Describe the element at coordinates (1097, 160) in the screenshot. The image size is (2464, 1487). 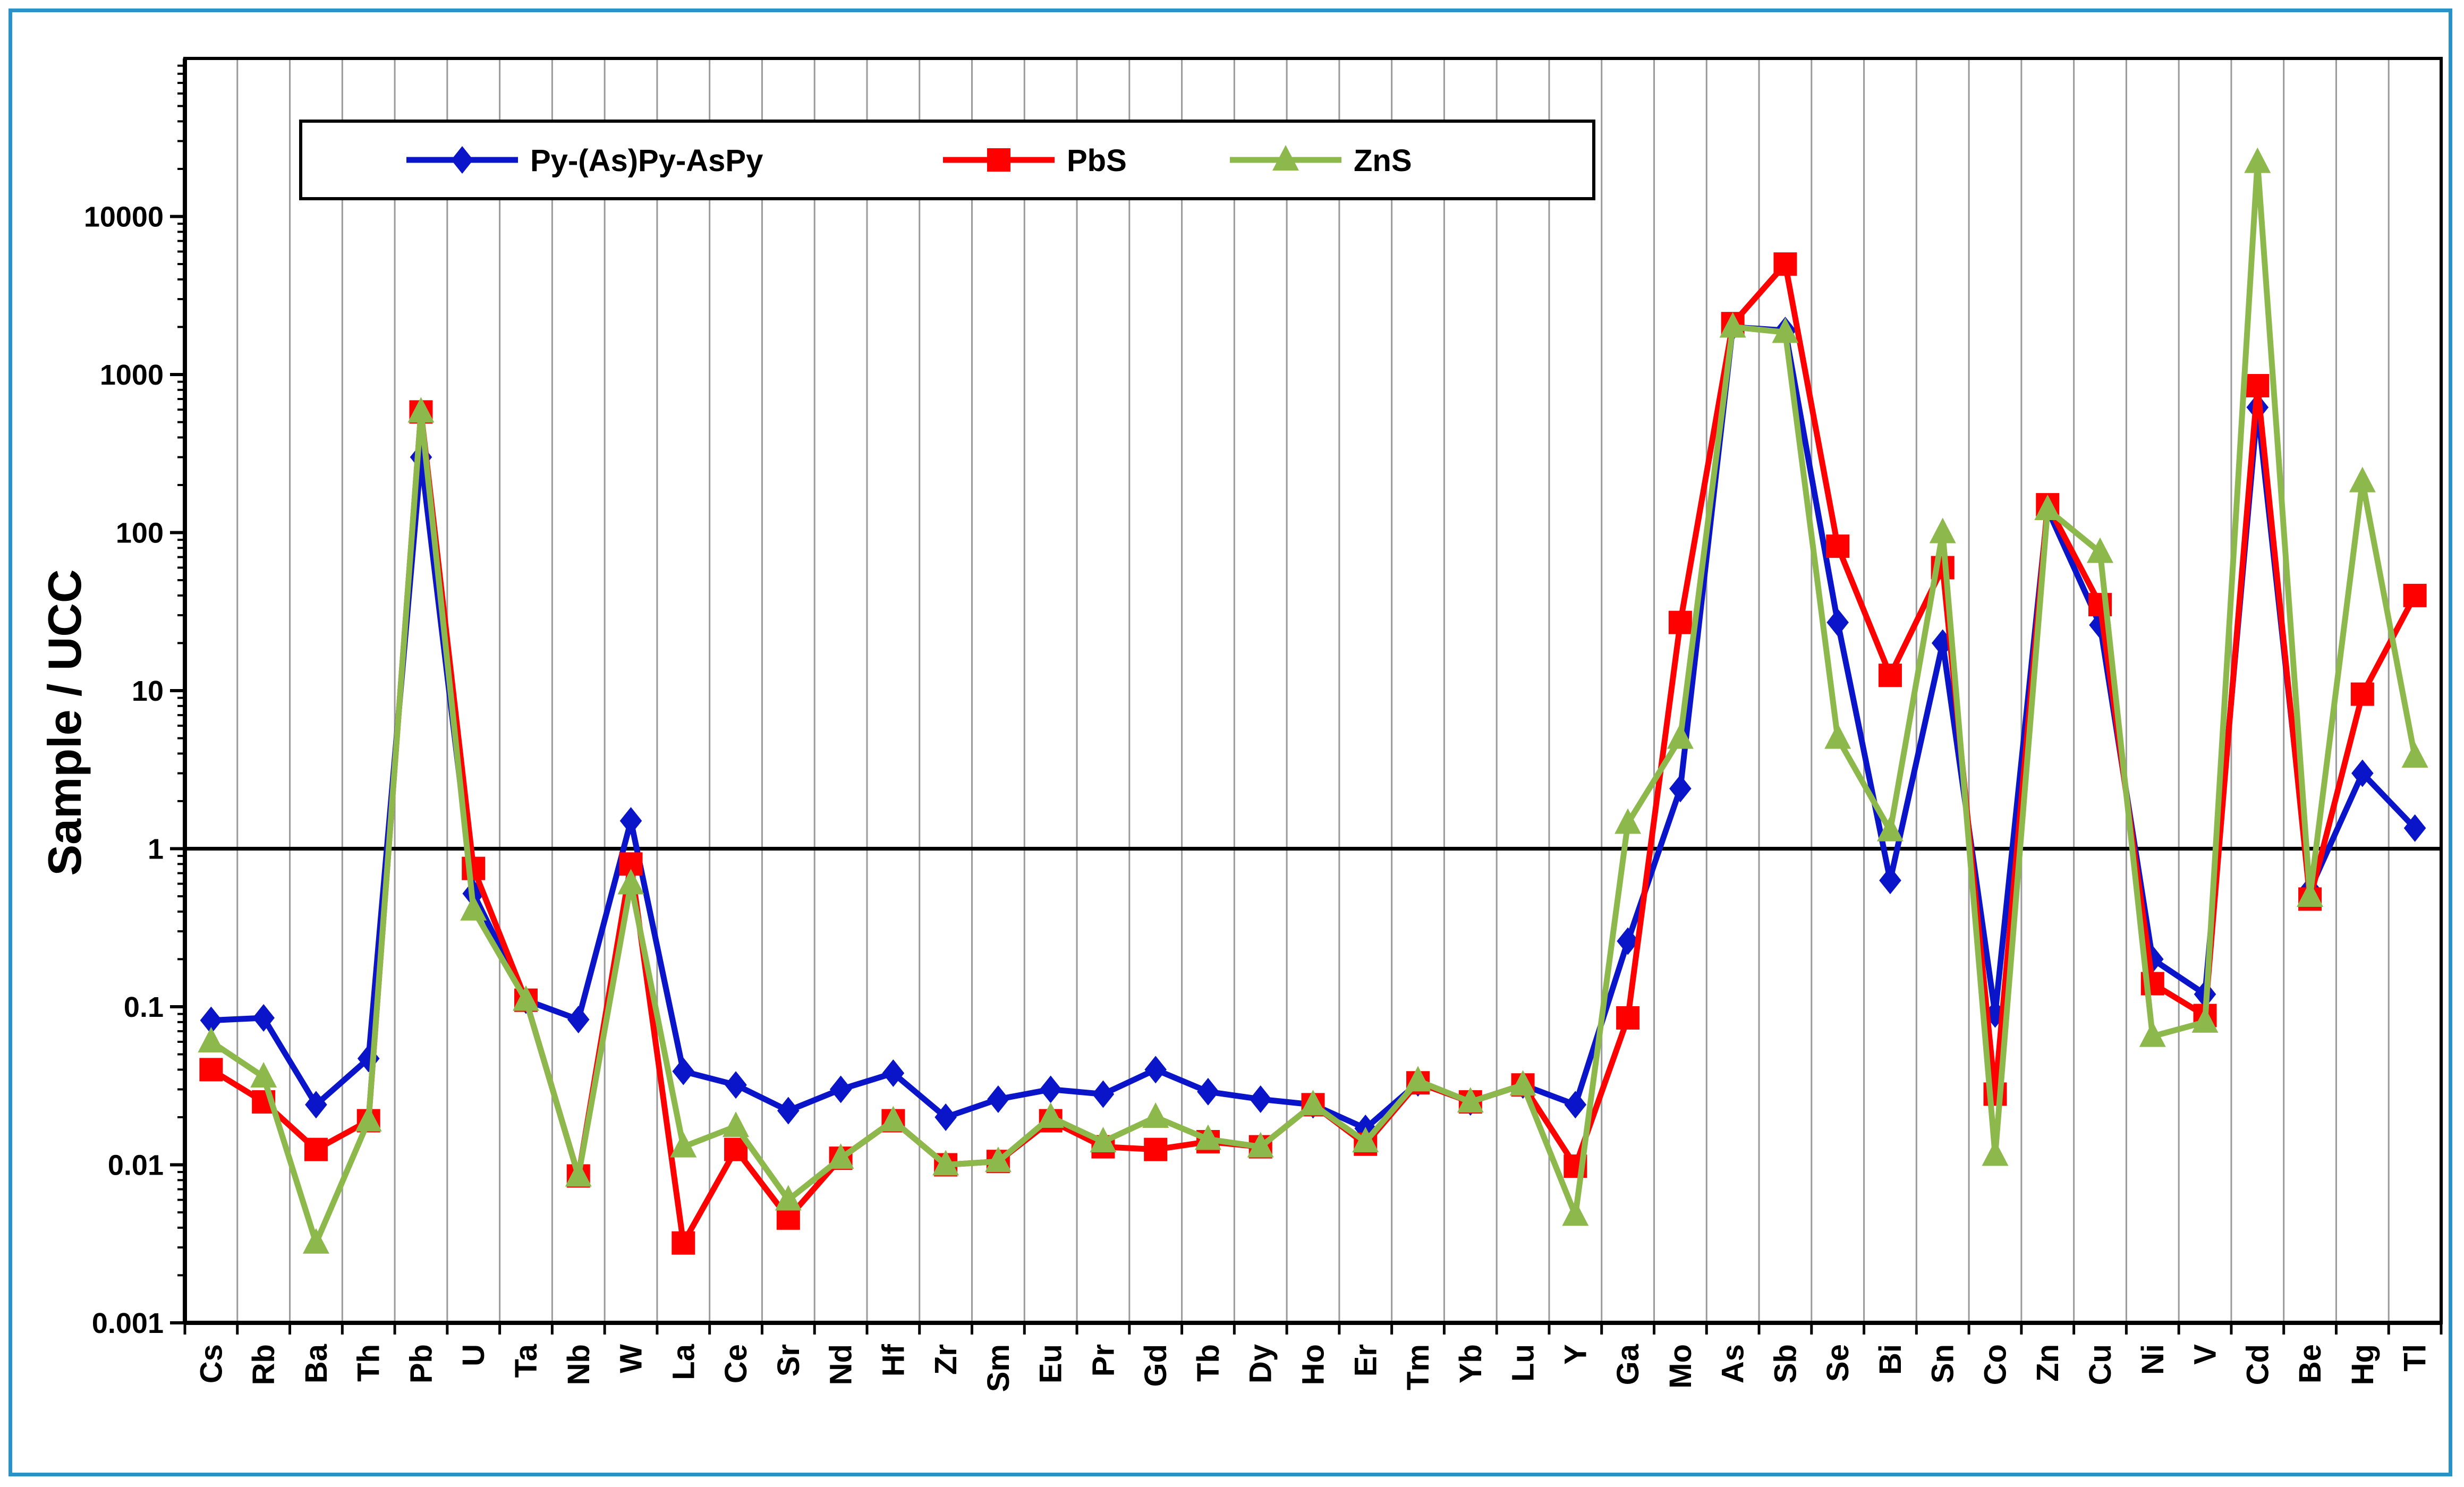
I see `legend-label: PbS` at that location.